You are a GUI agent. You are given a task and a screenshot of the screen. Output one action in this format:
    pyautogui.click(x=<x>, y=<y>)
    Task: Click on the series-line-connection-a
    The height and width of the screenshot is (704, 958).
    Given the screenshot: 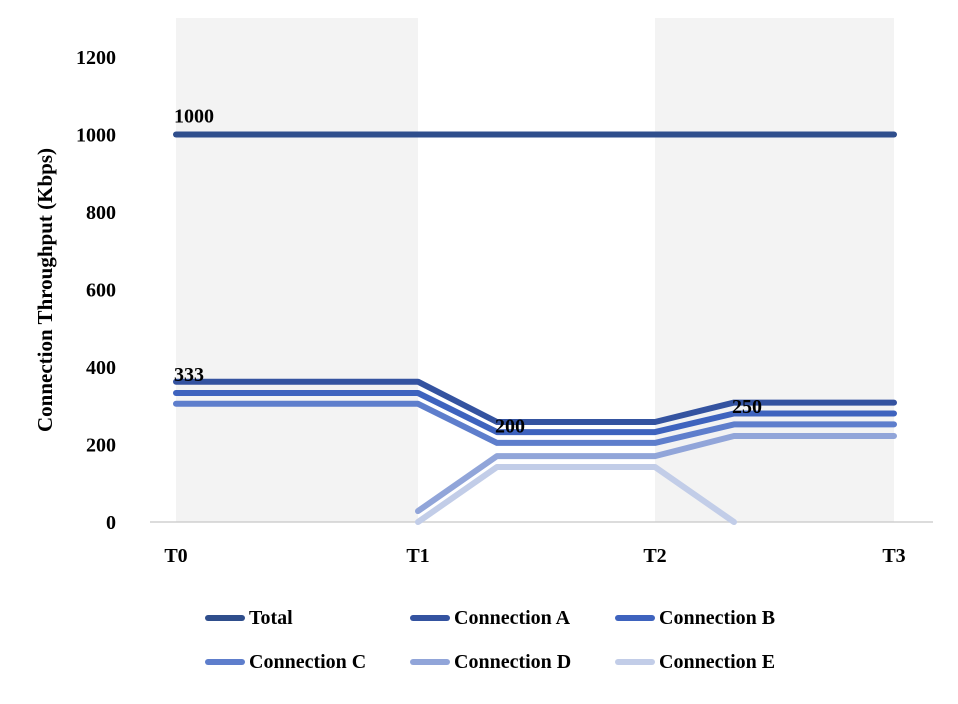 What is the action you would take?
    pyautogui.click(x=535, y=401)
    